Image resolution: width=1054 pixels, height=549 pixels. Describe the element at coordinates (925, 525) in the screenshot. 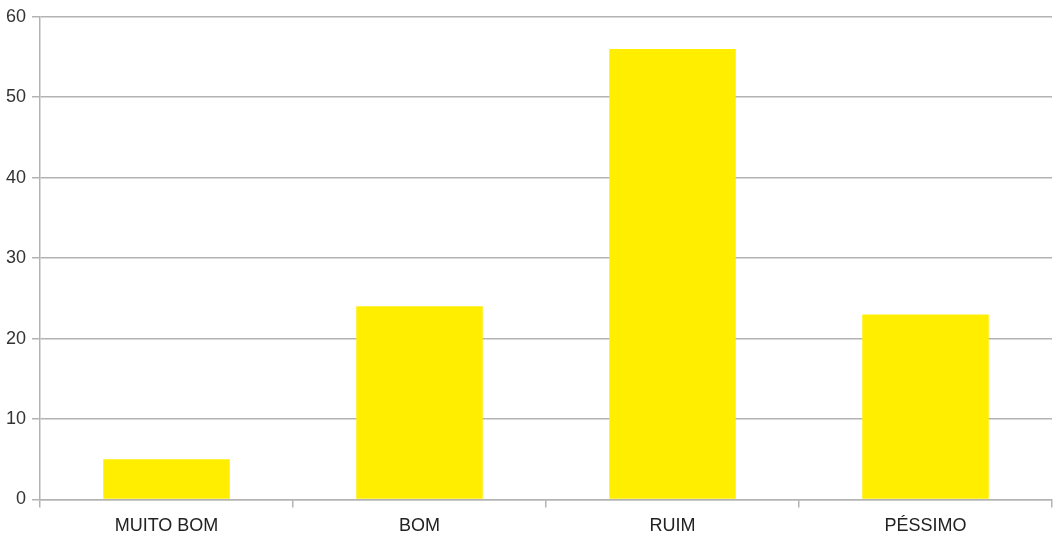

I see `x-tick-label: PÉSSIMO` at that location.